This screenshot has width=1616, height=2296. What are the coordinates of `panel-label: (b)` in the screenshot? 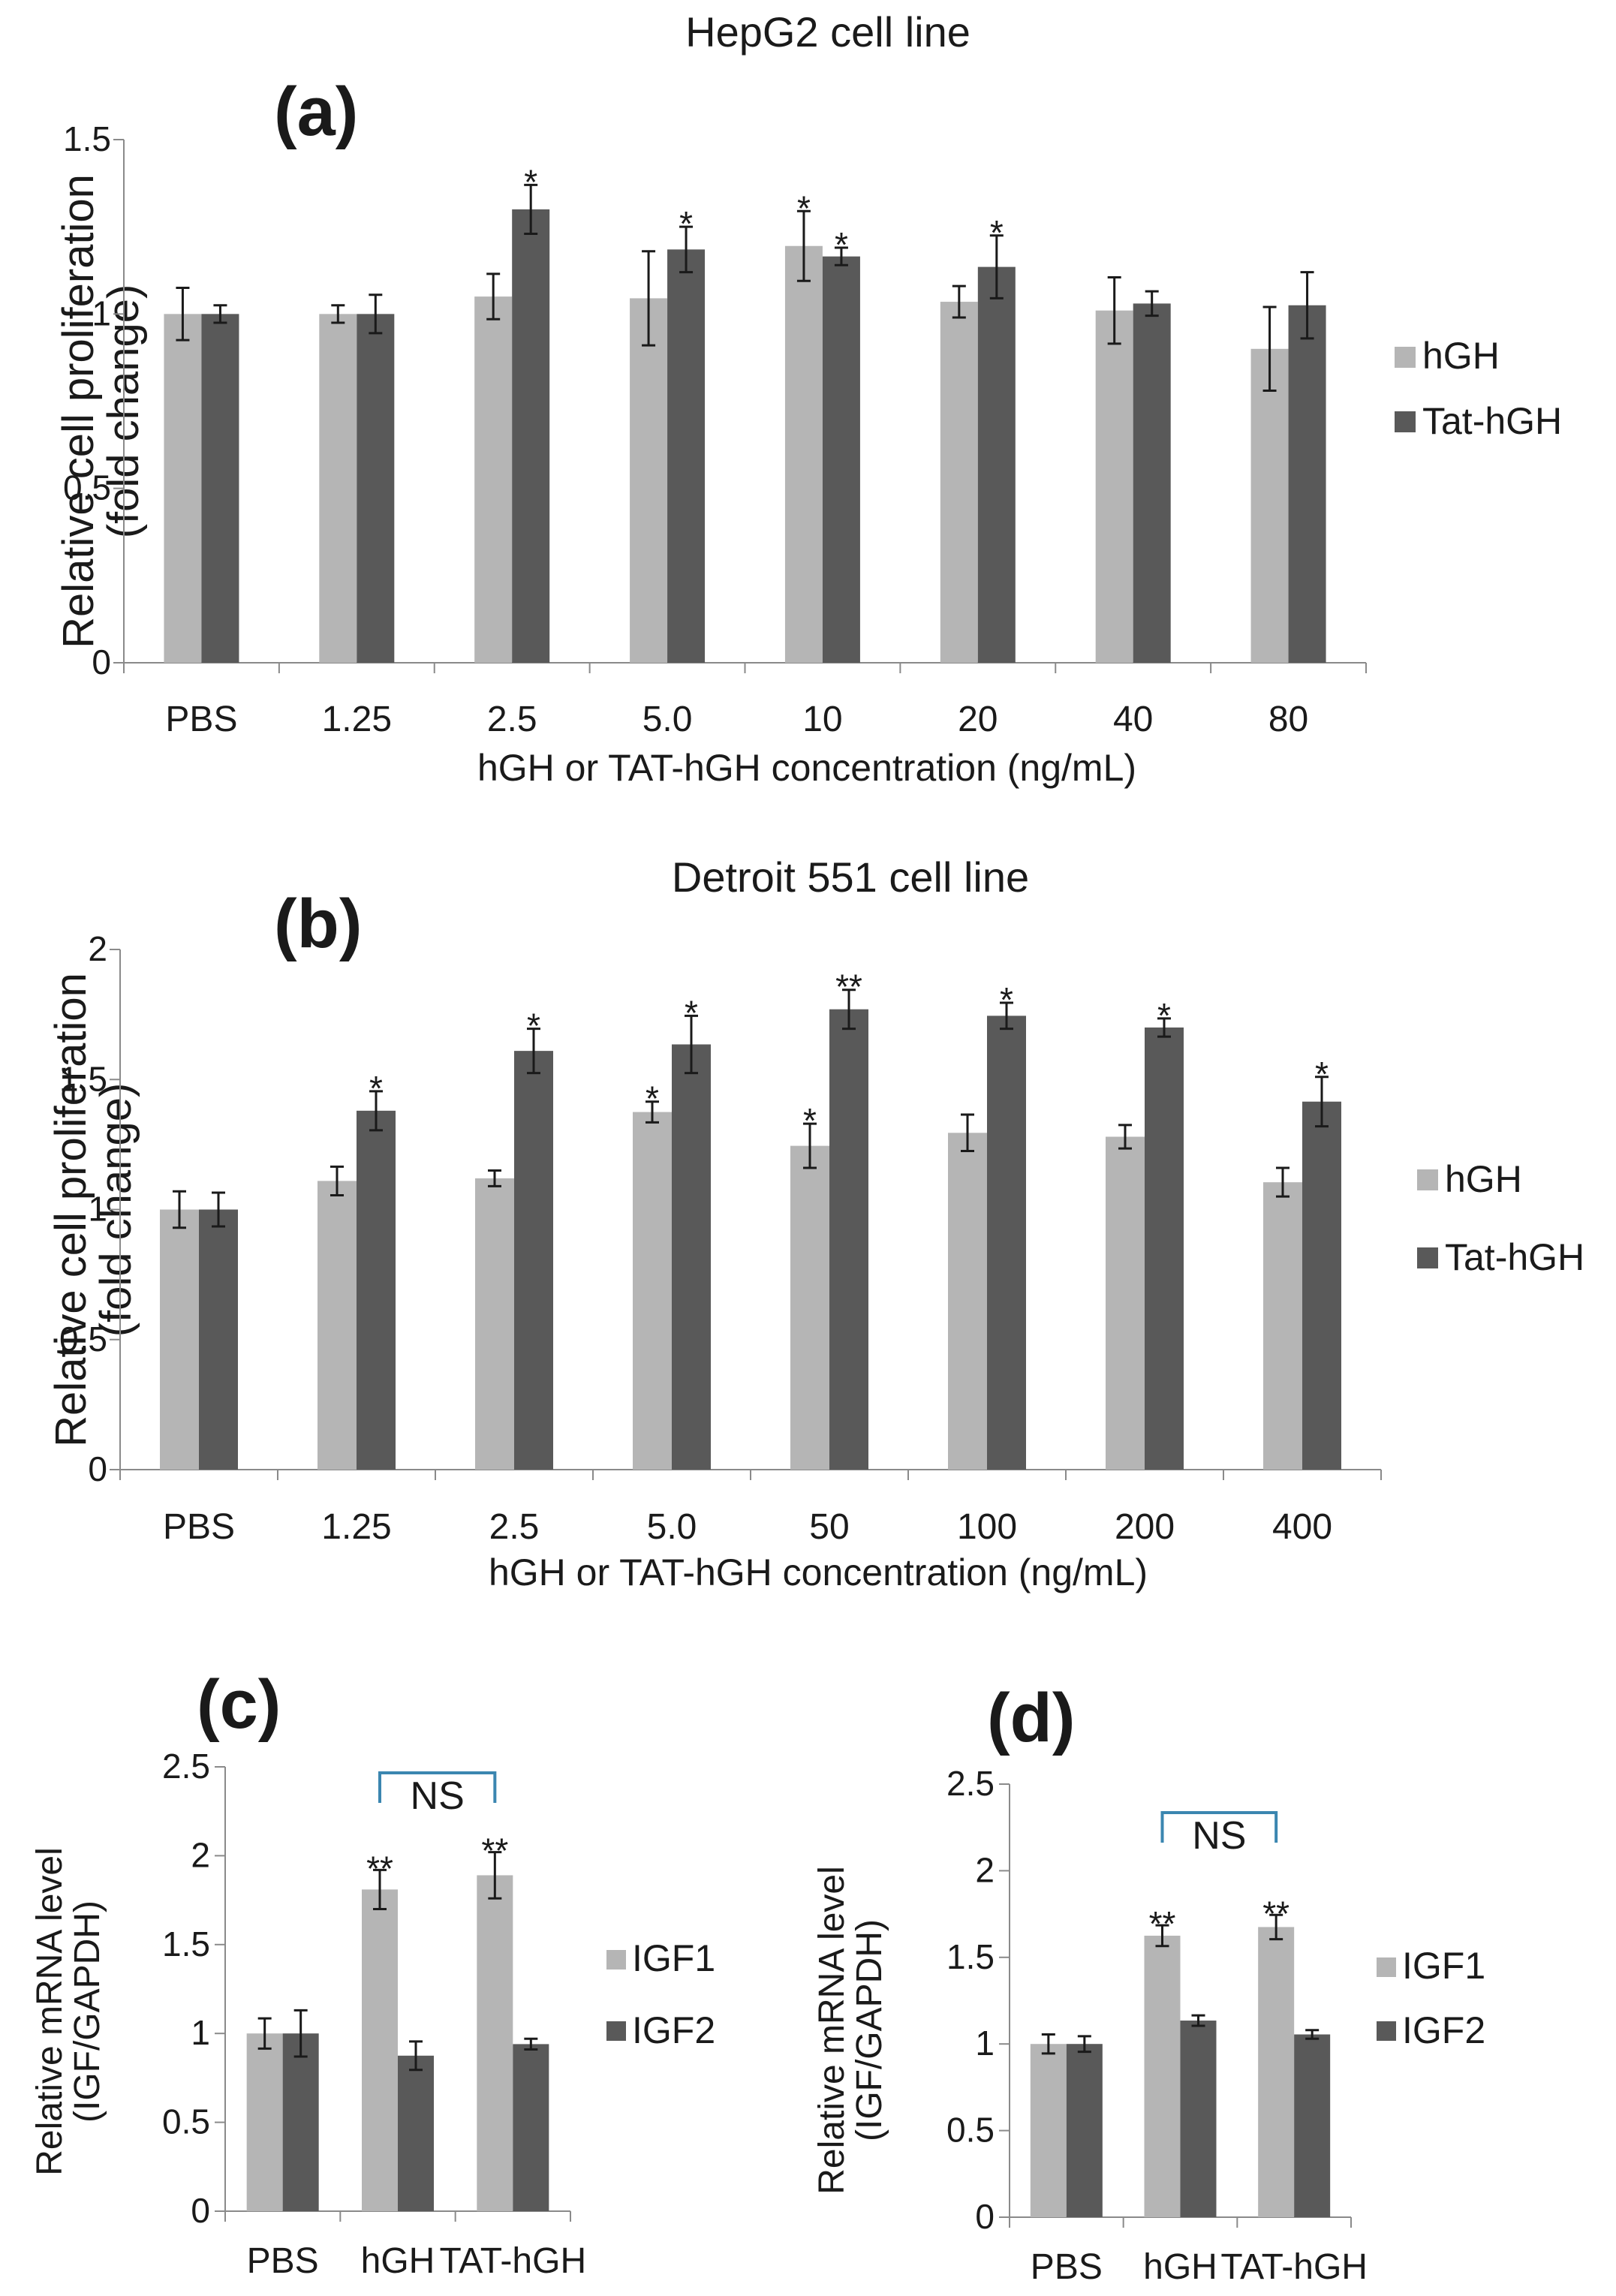 It's located at (318, 924).